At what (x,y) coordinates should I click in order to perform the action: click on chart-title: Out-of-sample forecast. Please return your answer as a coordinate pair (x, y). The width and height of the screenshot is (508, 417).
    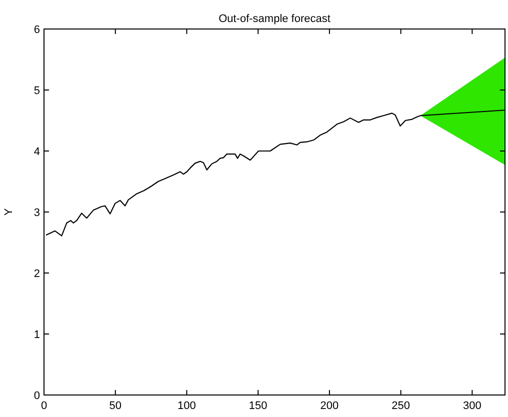
    Looking at the image, I should click on (274, 19).